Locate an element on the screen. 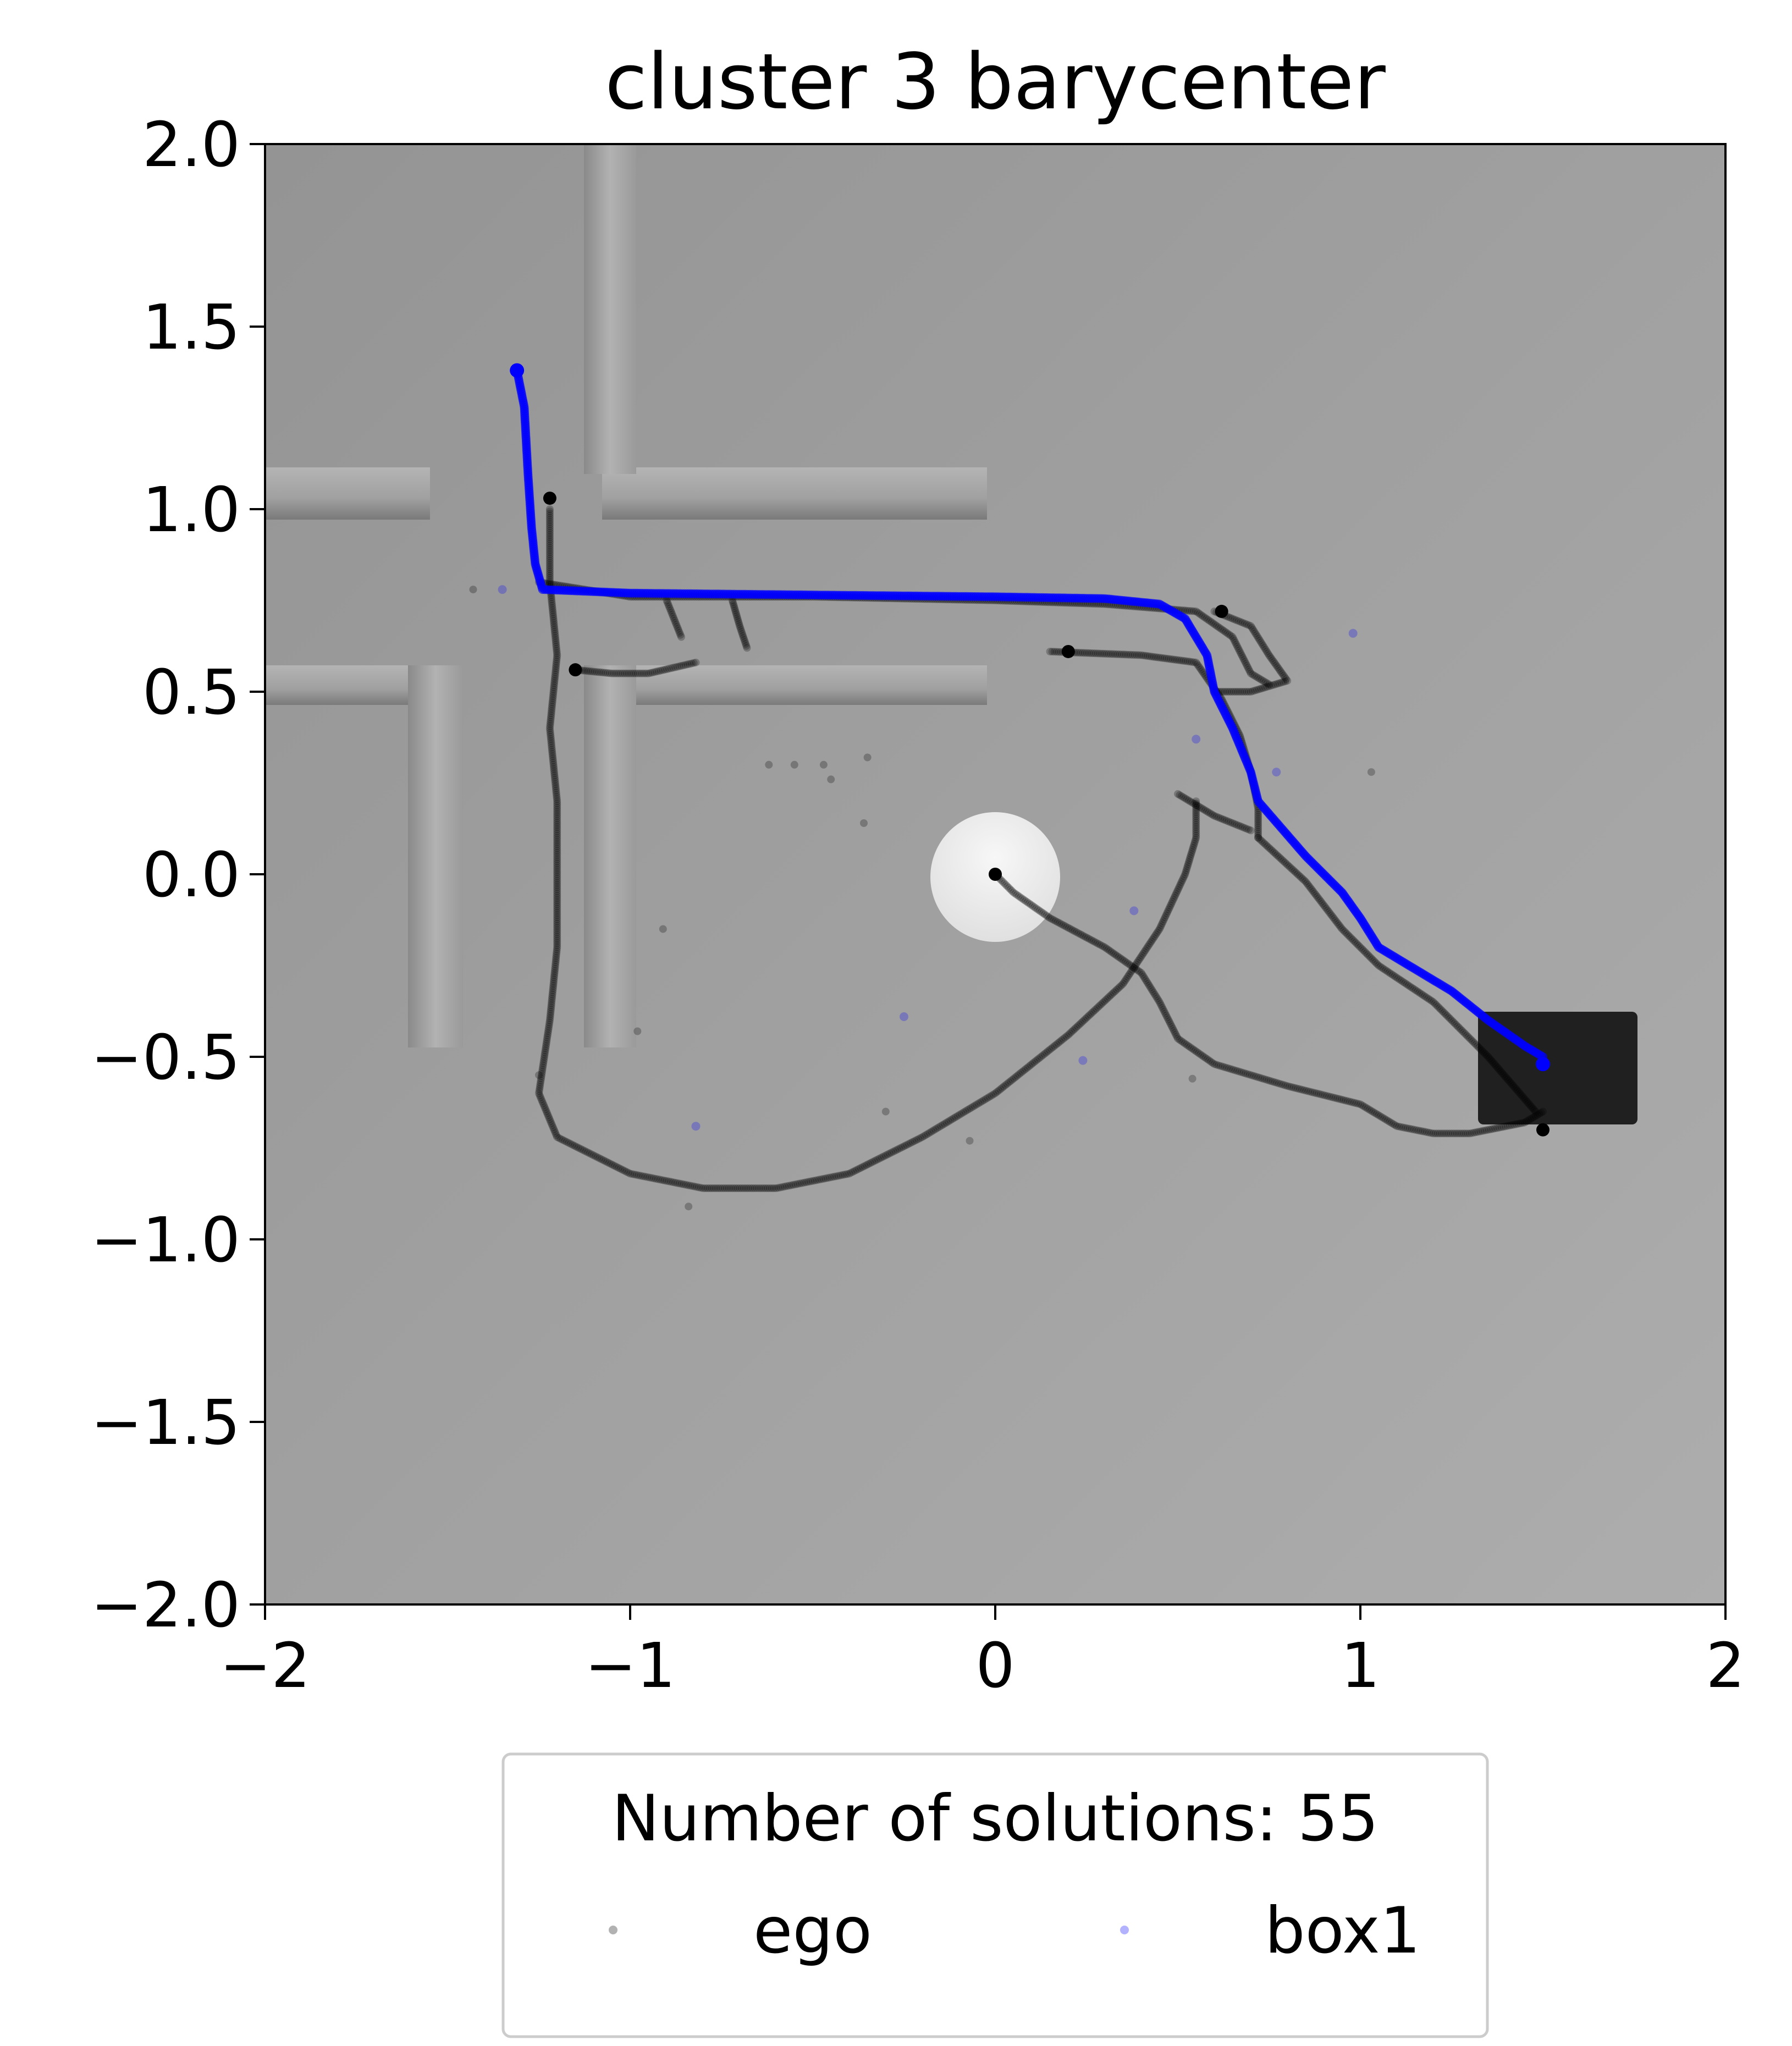  y-tick-label: 1.5 is located at coordinates (191, 327).